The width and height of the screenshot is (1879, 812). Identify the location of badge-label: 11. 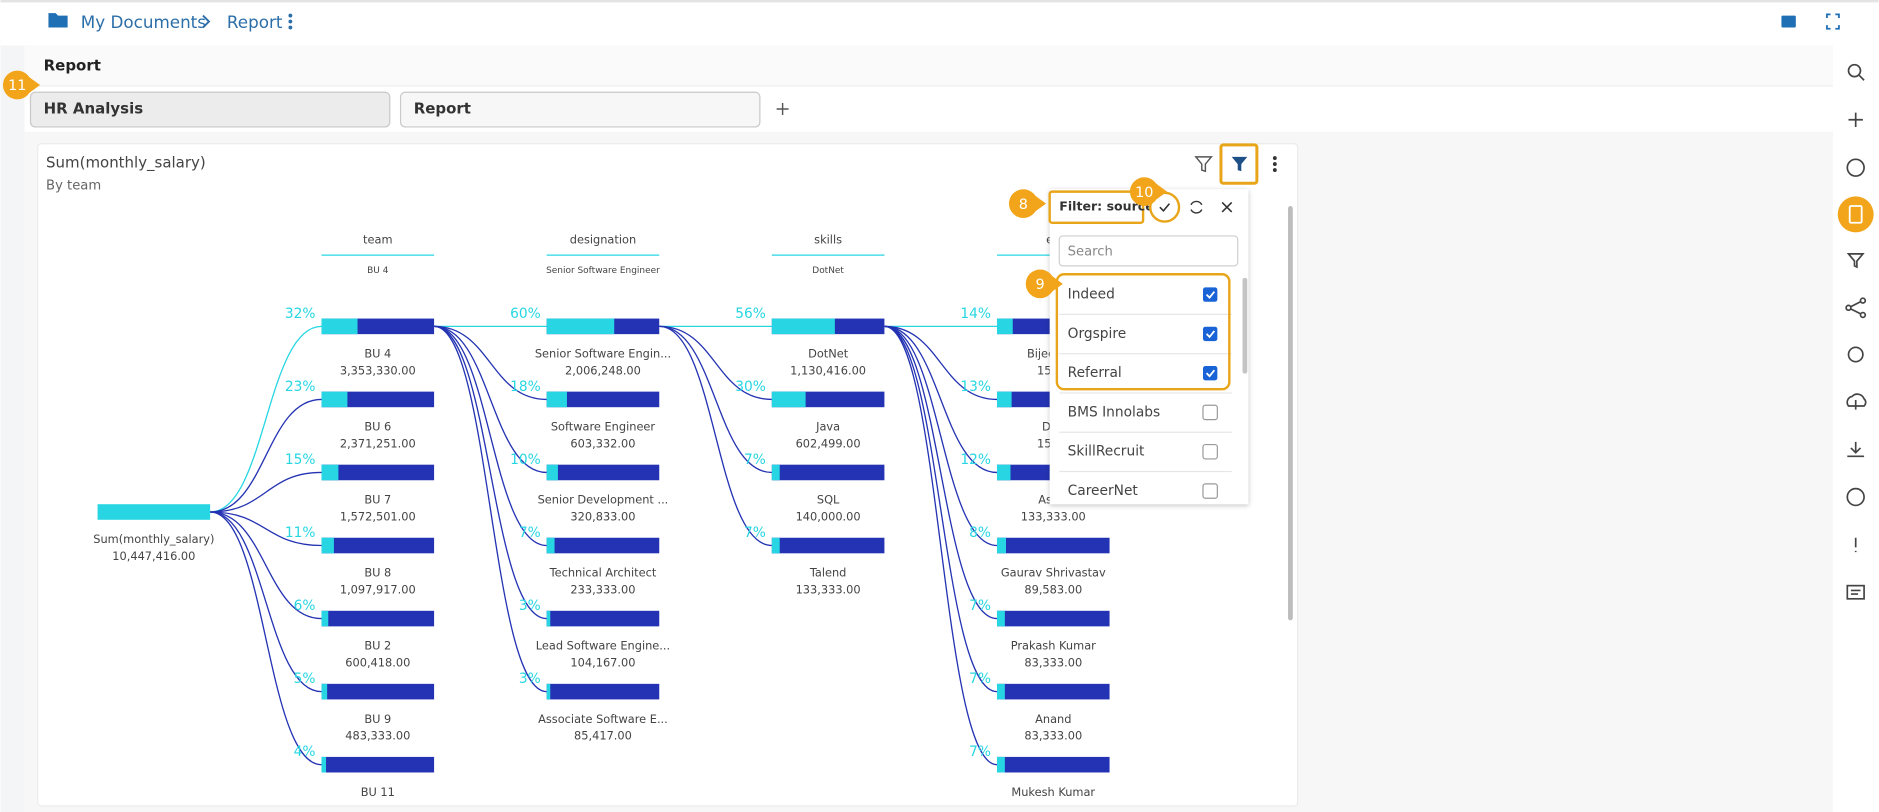
(17, 86).